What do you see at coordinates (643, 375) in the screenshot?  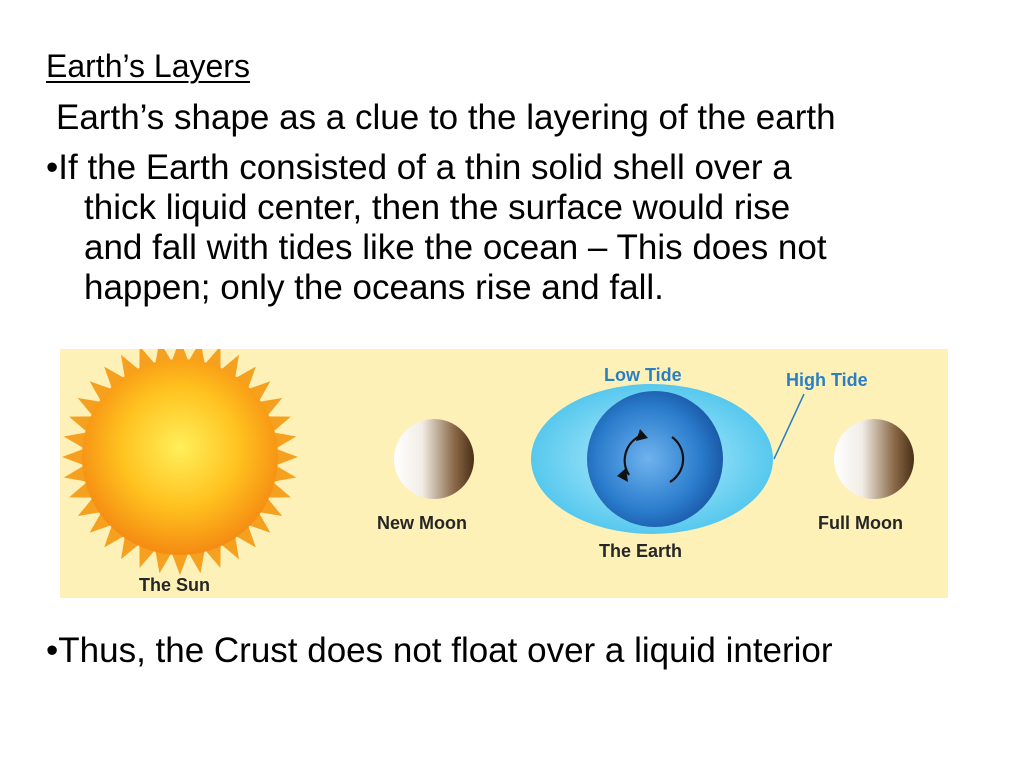 I see `label-low-tide: Low Tide` at bounding box center [643, 375].